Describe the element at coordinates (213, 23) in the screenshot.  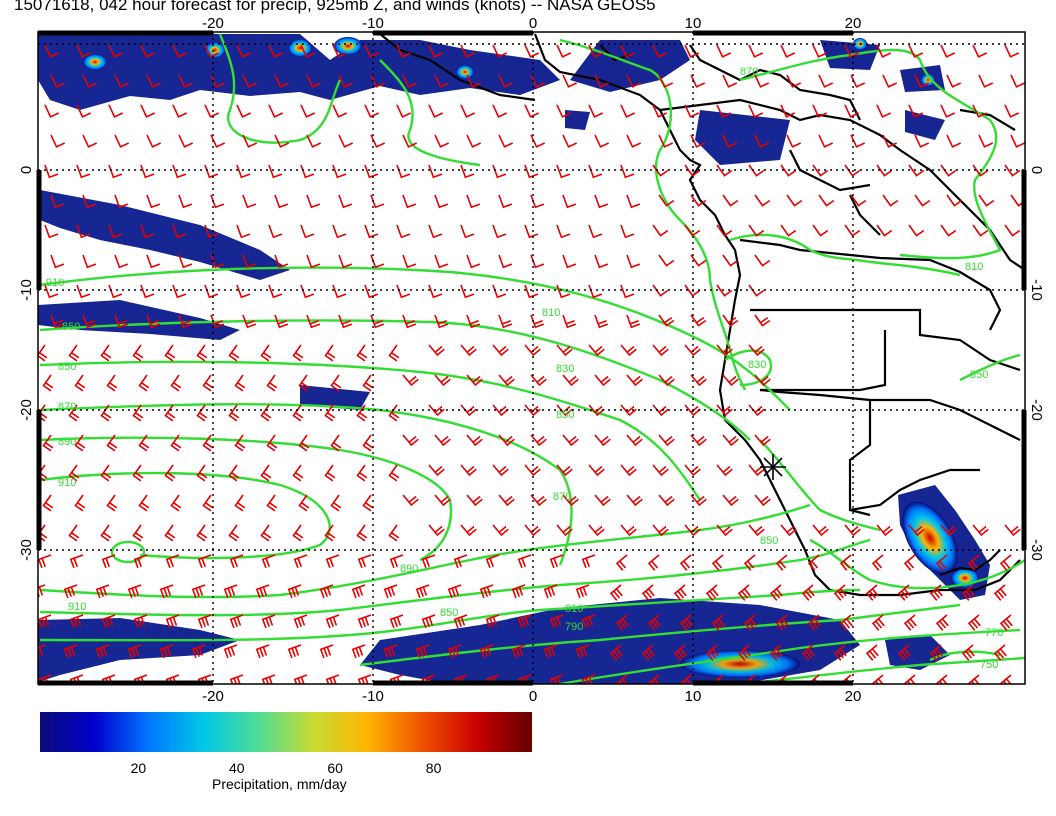
I see `lon-tick-label: -20` at that location.